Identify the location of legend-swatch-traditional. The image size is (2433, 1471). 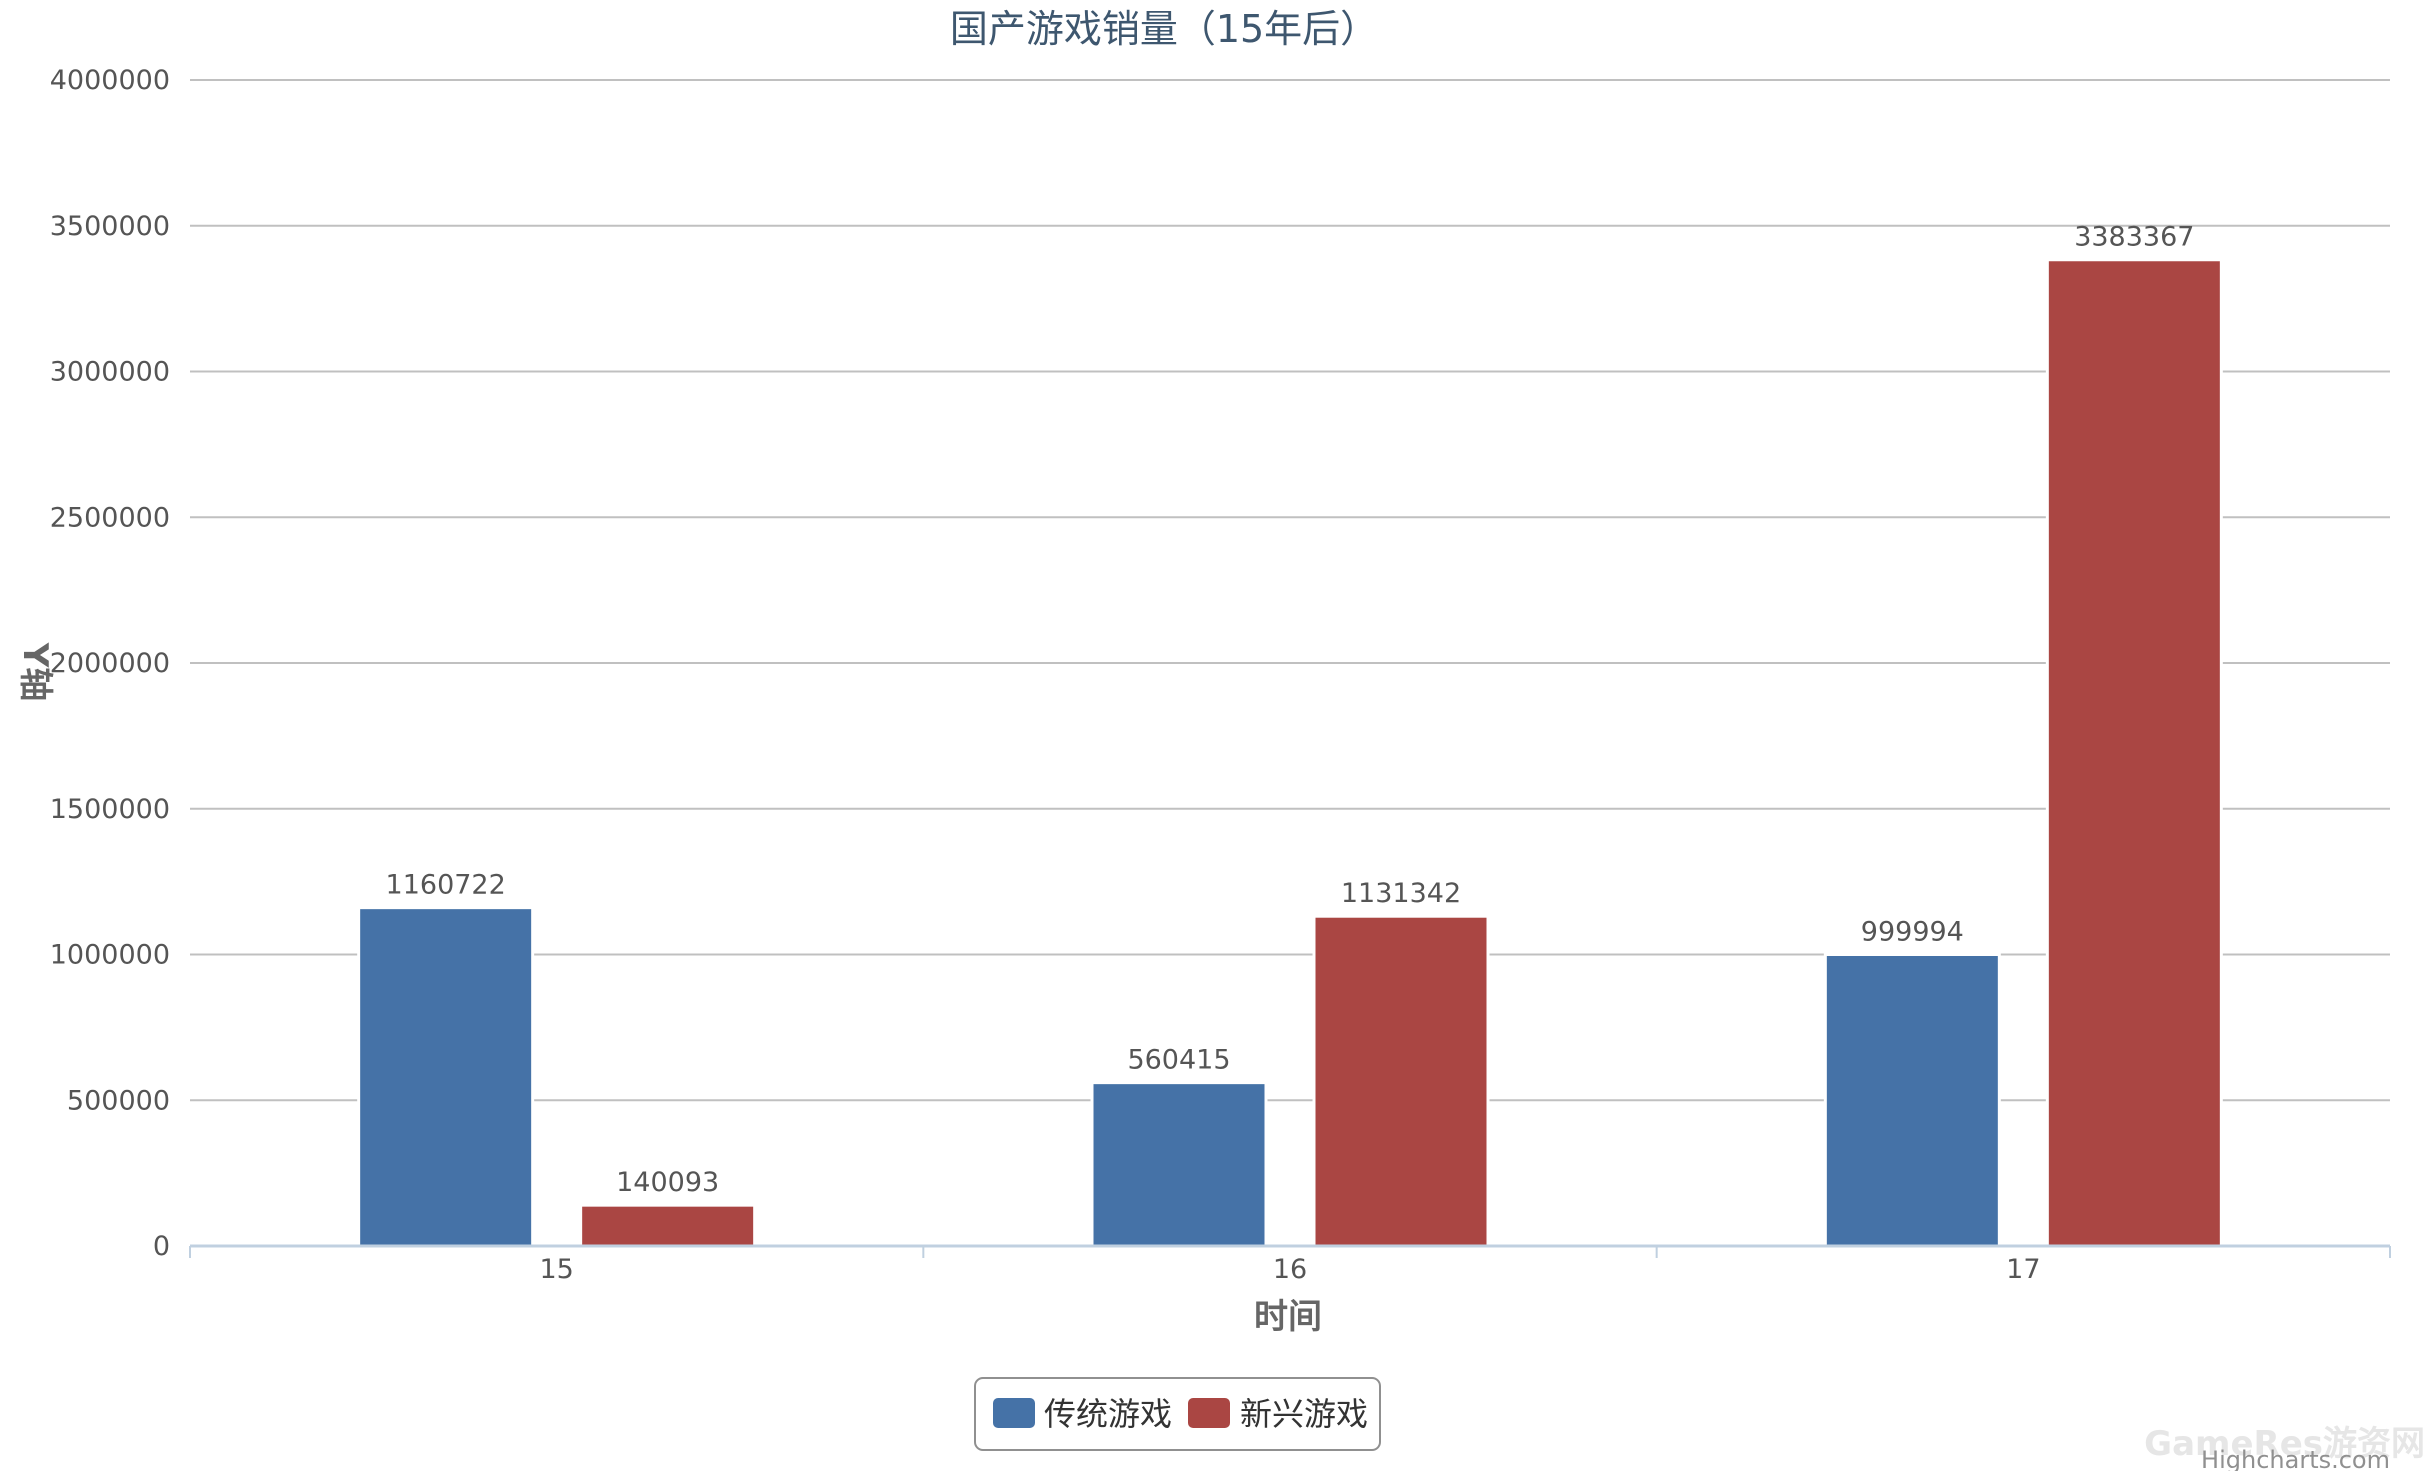
(1014, 1413).